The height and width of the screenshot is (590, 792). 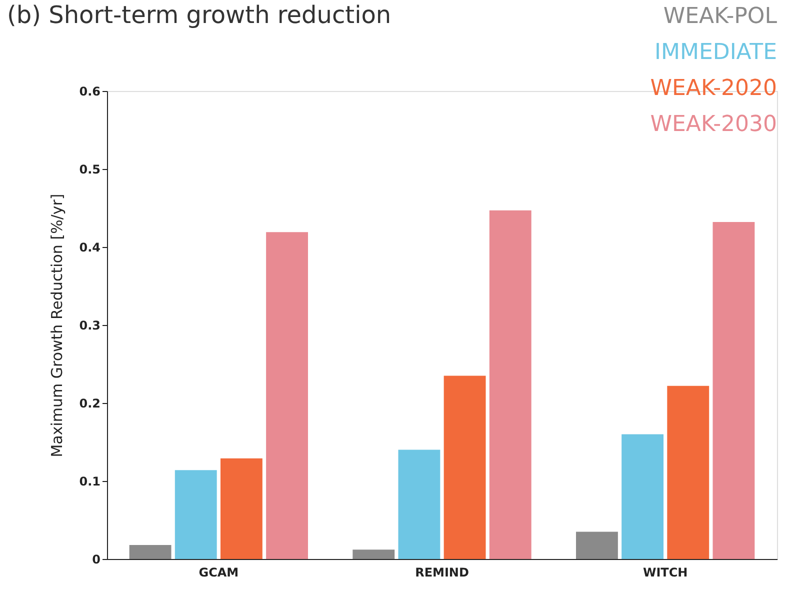 I want to click on x-tick-label: REMIND, so click(x=442, y=573).